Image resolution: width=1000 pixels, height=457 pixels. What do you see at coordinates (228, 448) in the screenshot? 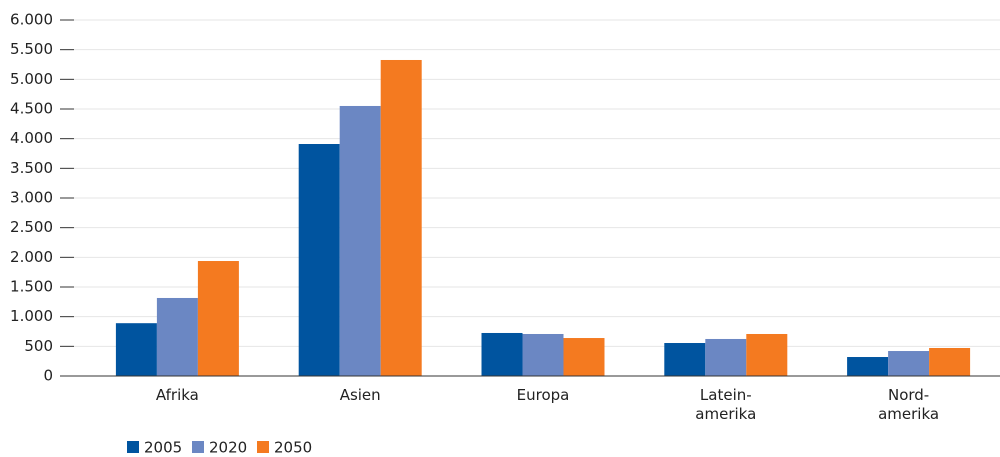
I see `legend-label: 2020` at bounding box center [228, 448].